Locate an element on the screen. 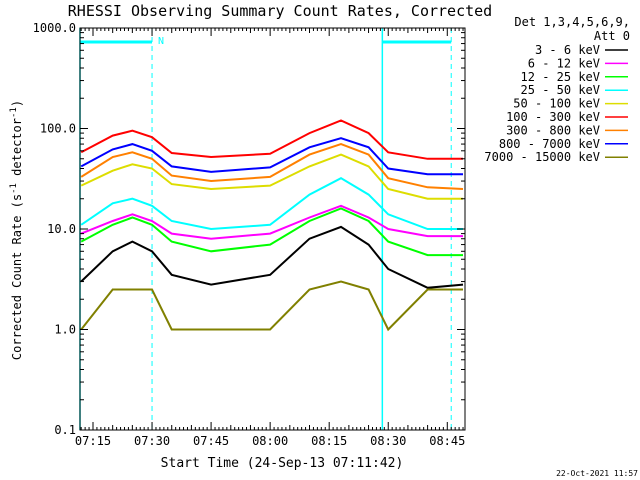  legend-label: 100 - 300 keV is located at coordinates (553, 117).